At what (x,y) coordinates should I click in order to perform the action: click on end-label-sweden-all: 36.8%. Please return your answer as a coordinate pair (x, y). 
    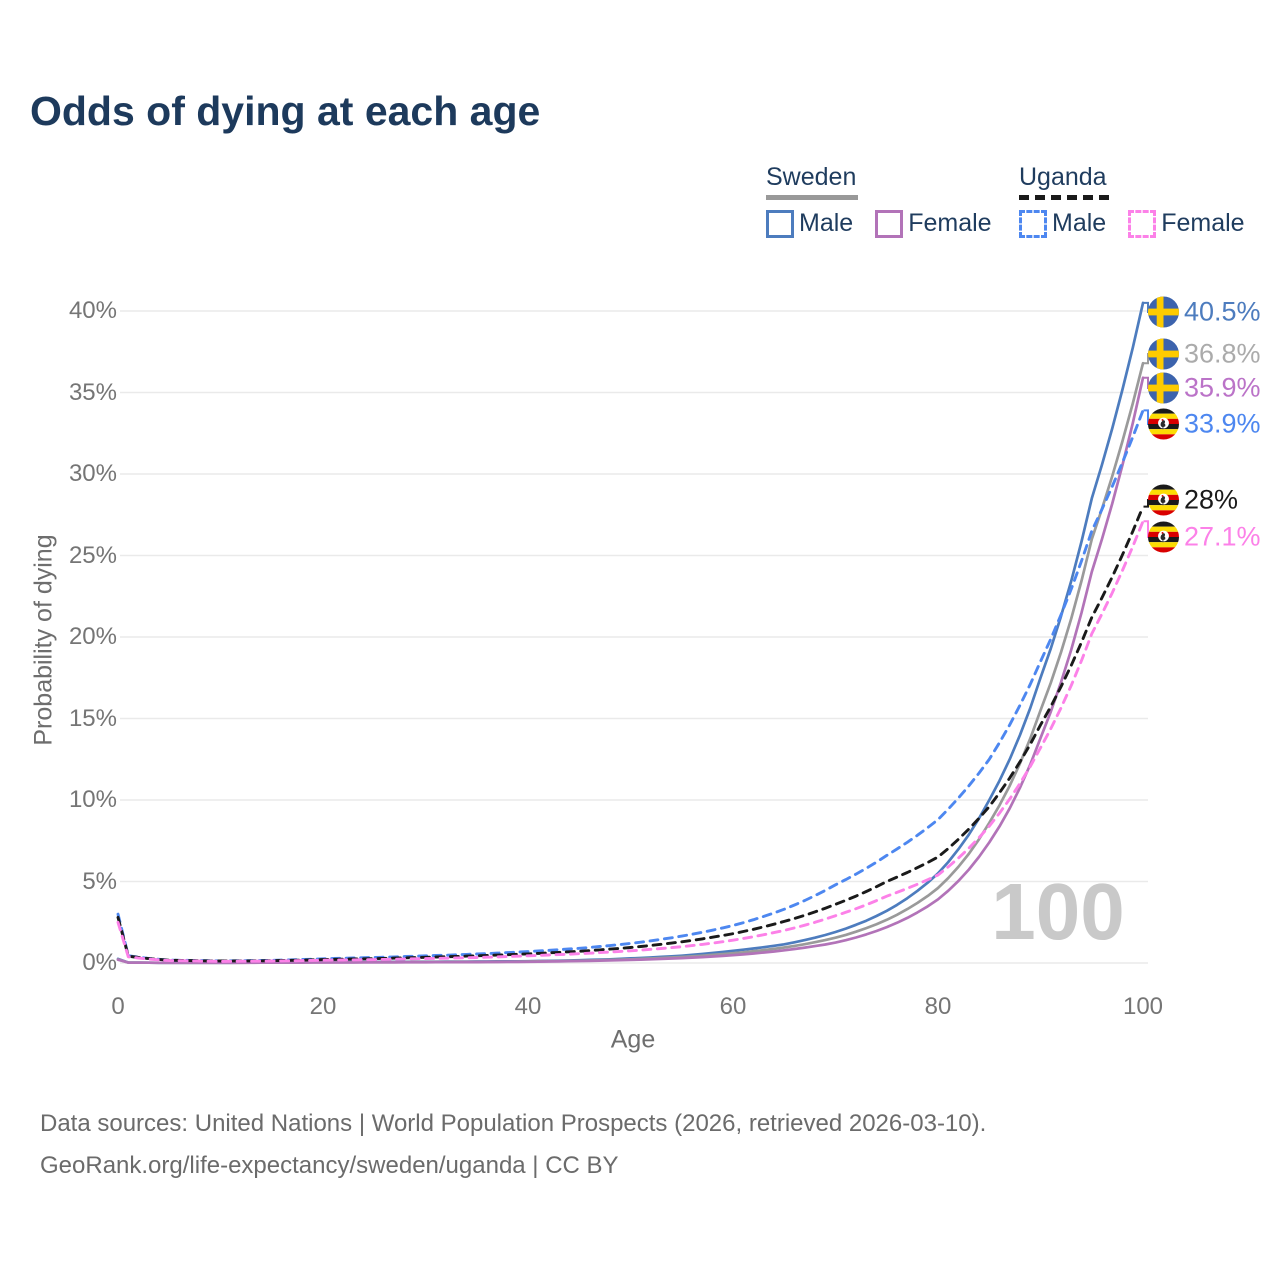
    Looking at the image, I should click on (1204, 354).